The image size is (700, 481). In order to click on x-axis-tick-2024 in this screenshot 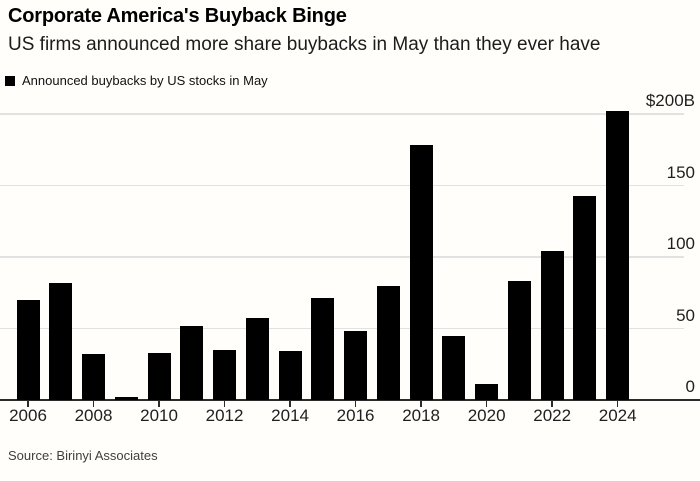, I will do `click(617, 403)`.